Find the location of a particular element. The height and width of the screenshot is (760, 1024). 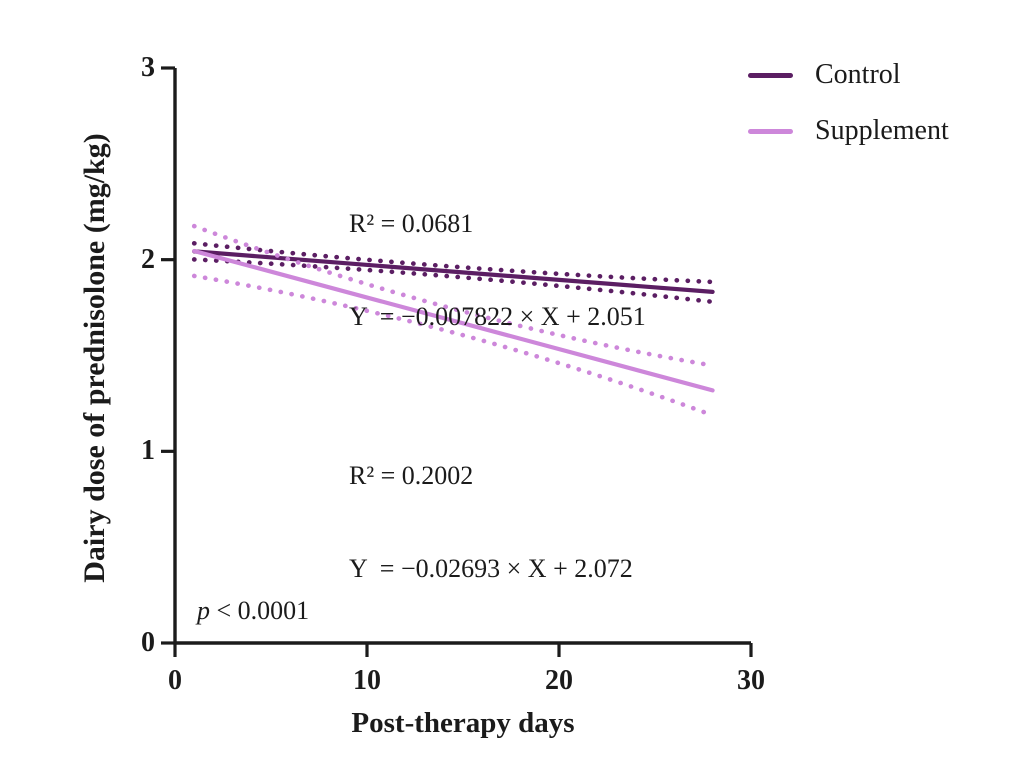

control-regression-annotation: R² = 0.0681 Y = −0.007822 × X + 2.051 is located at coordinates (497, 270).